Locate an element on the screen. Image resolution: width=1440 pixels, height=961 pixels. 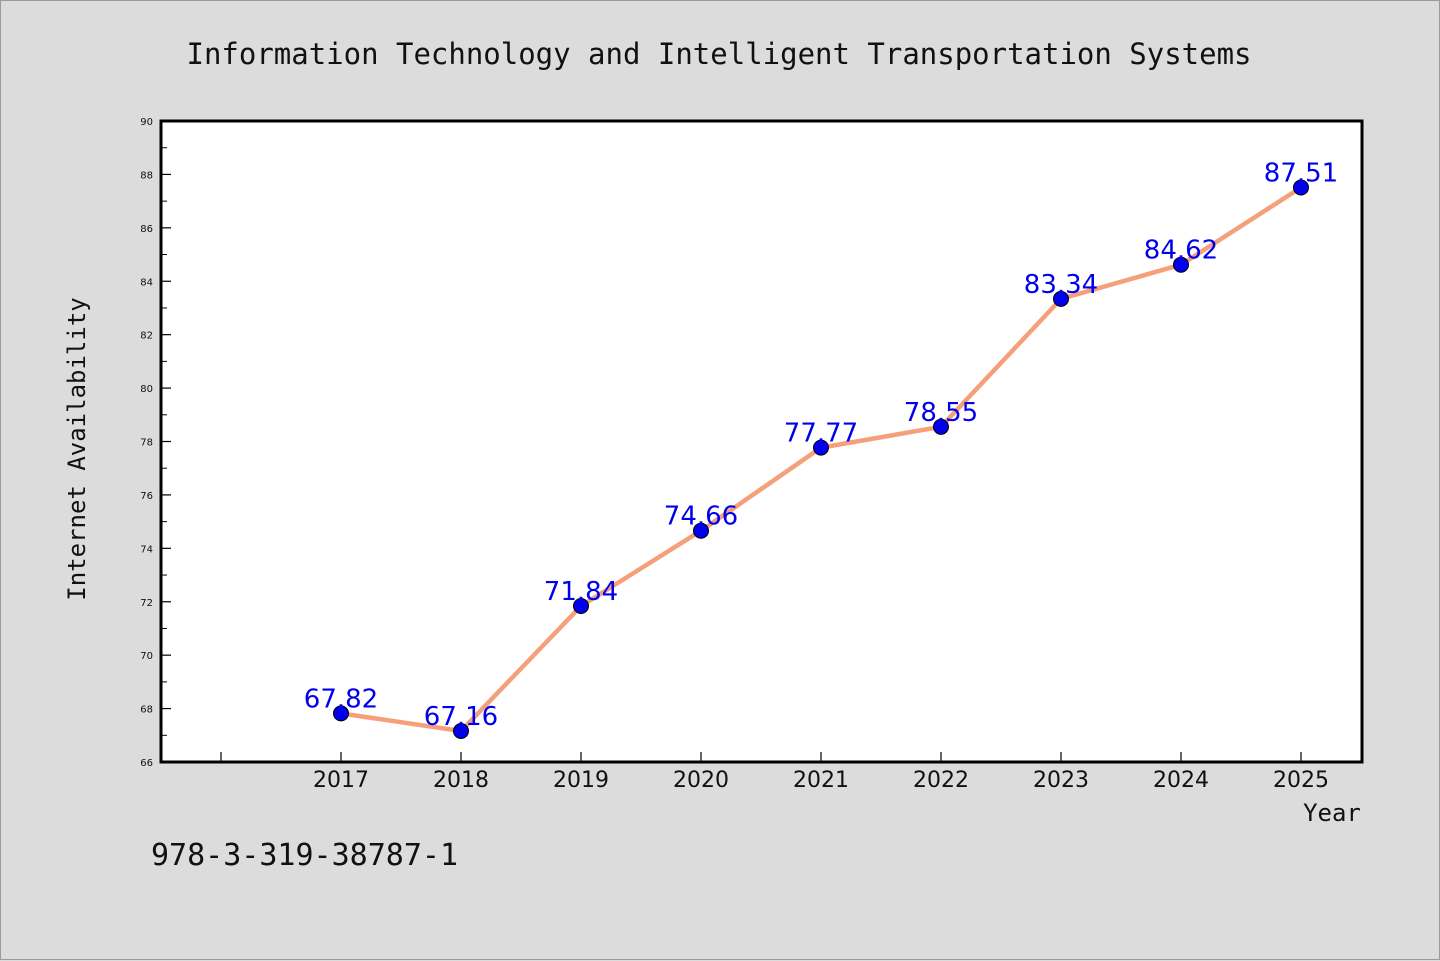
y-tick-label: 84 is located at coordinates (146, 282).